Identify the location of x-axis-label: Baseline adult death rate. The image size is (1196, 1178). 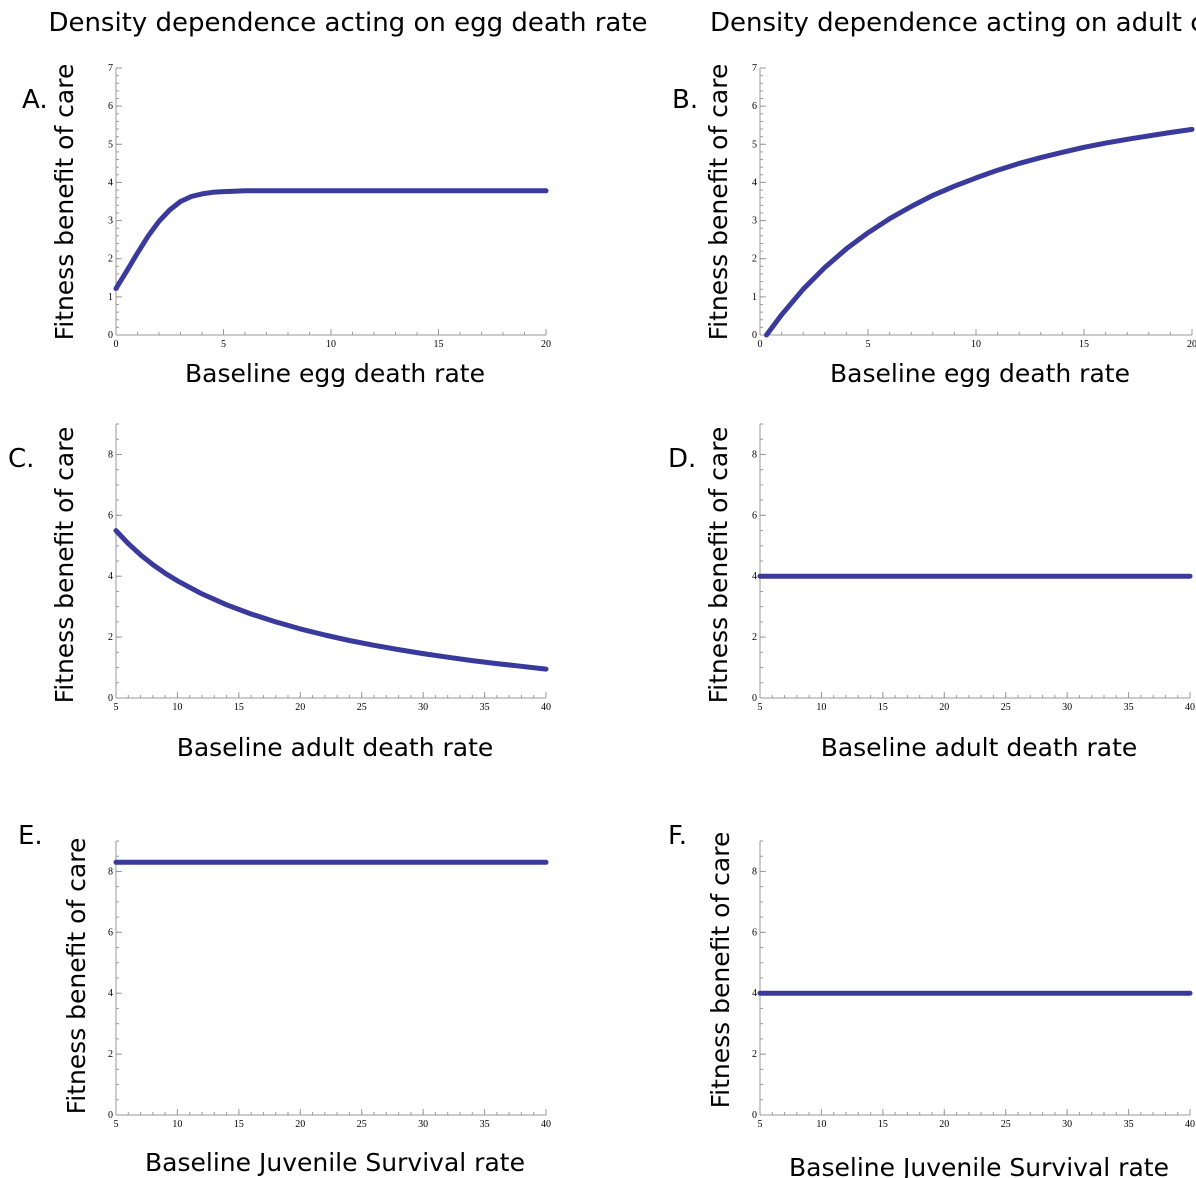
(979, 747).